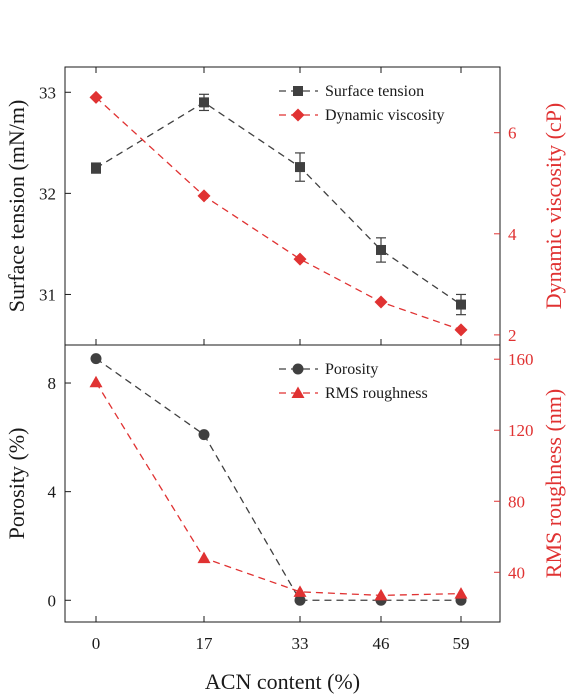 The image size is (586, 699). What do you see at coordinates (553, 206) in the screenshot?
I see `top-right-axis-title: Dynamic viscosity (cP)` at bounding box center [553, 206].